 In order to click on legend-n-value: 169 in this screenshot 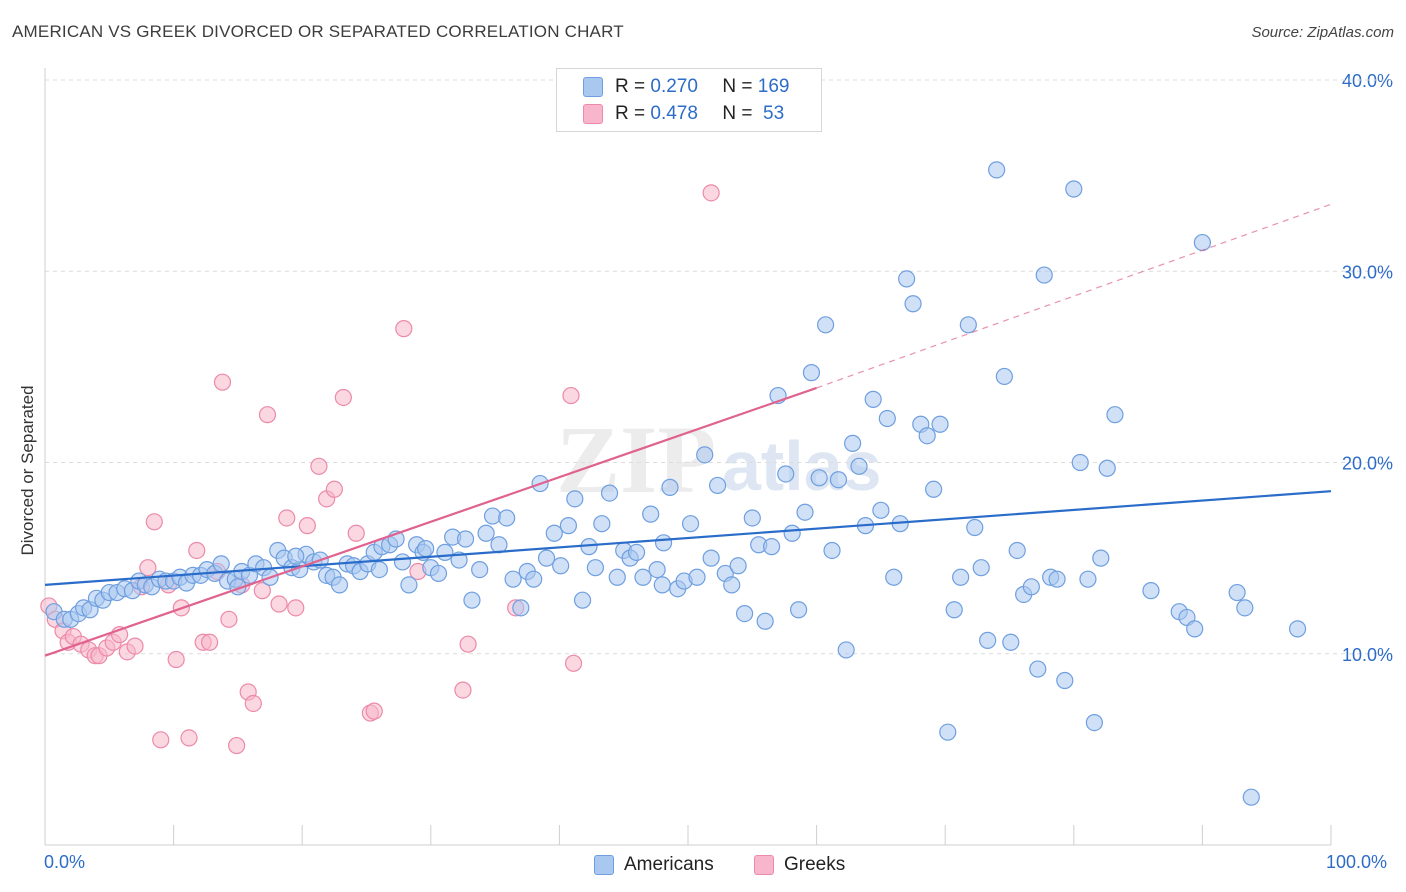, I will do `click(773, 86)`.